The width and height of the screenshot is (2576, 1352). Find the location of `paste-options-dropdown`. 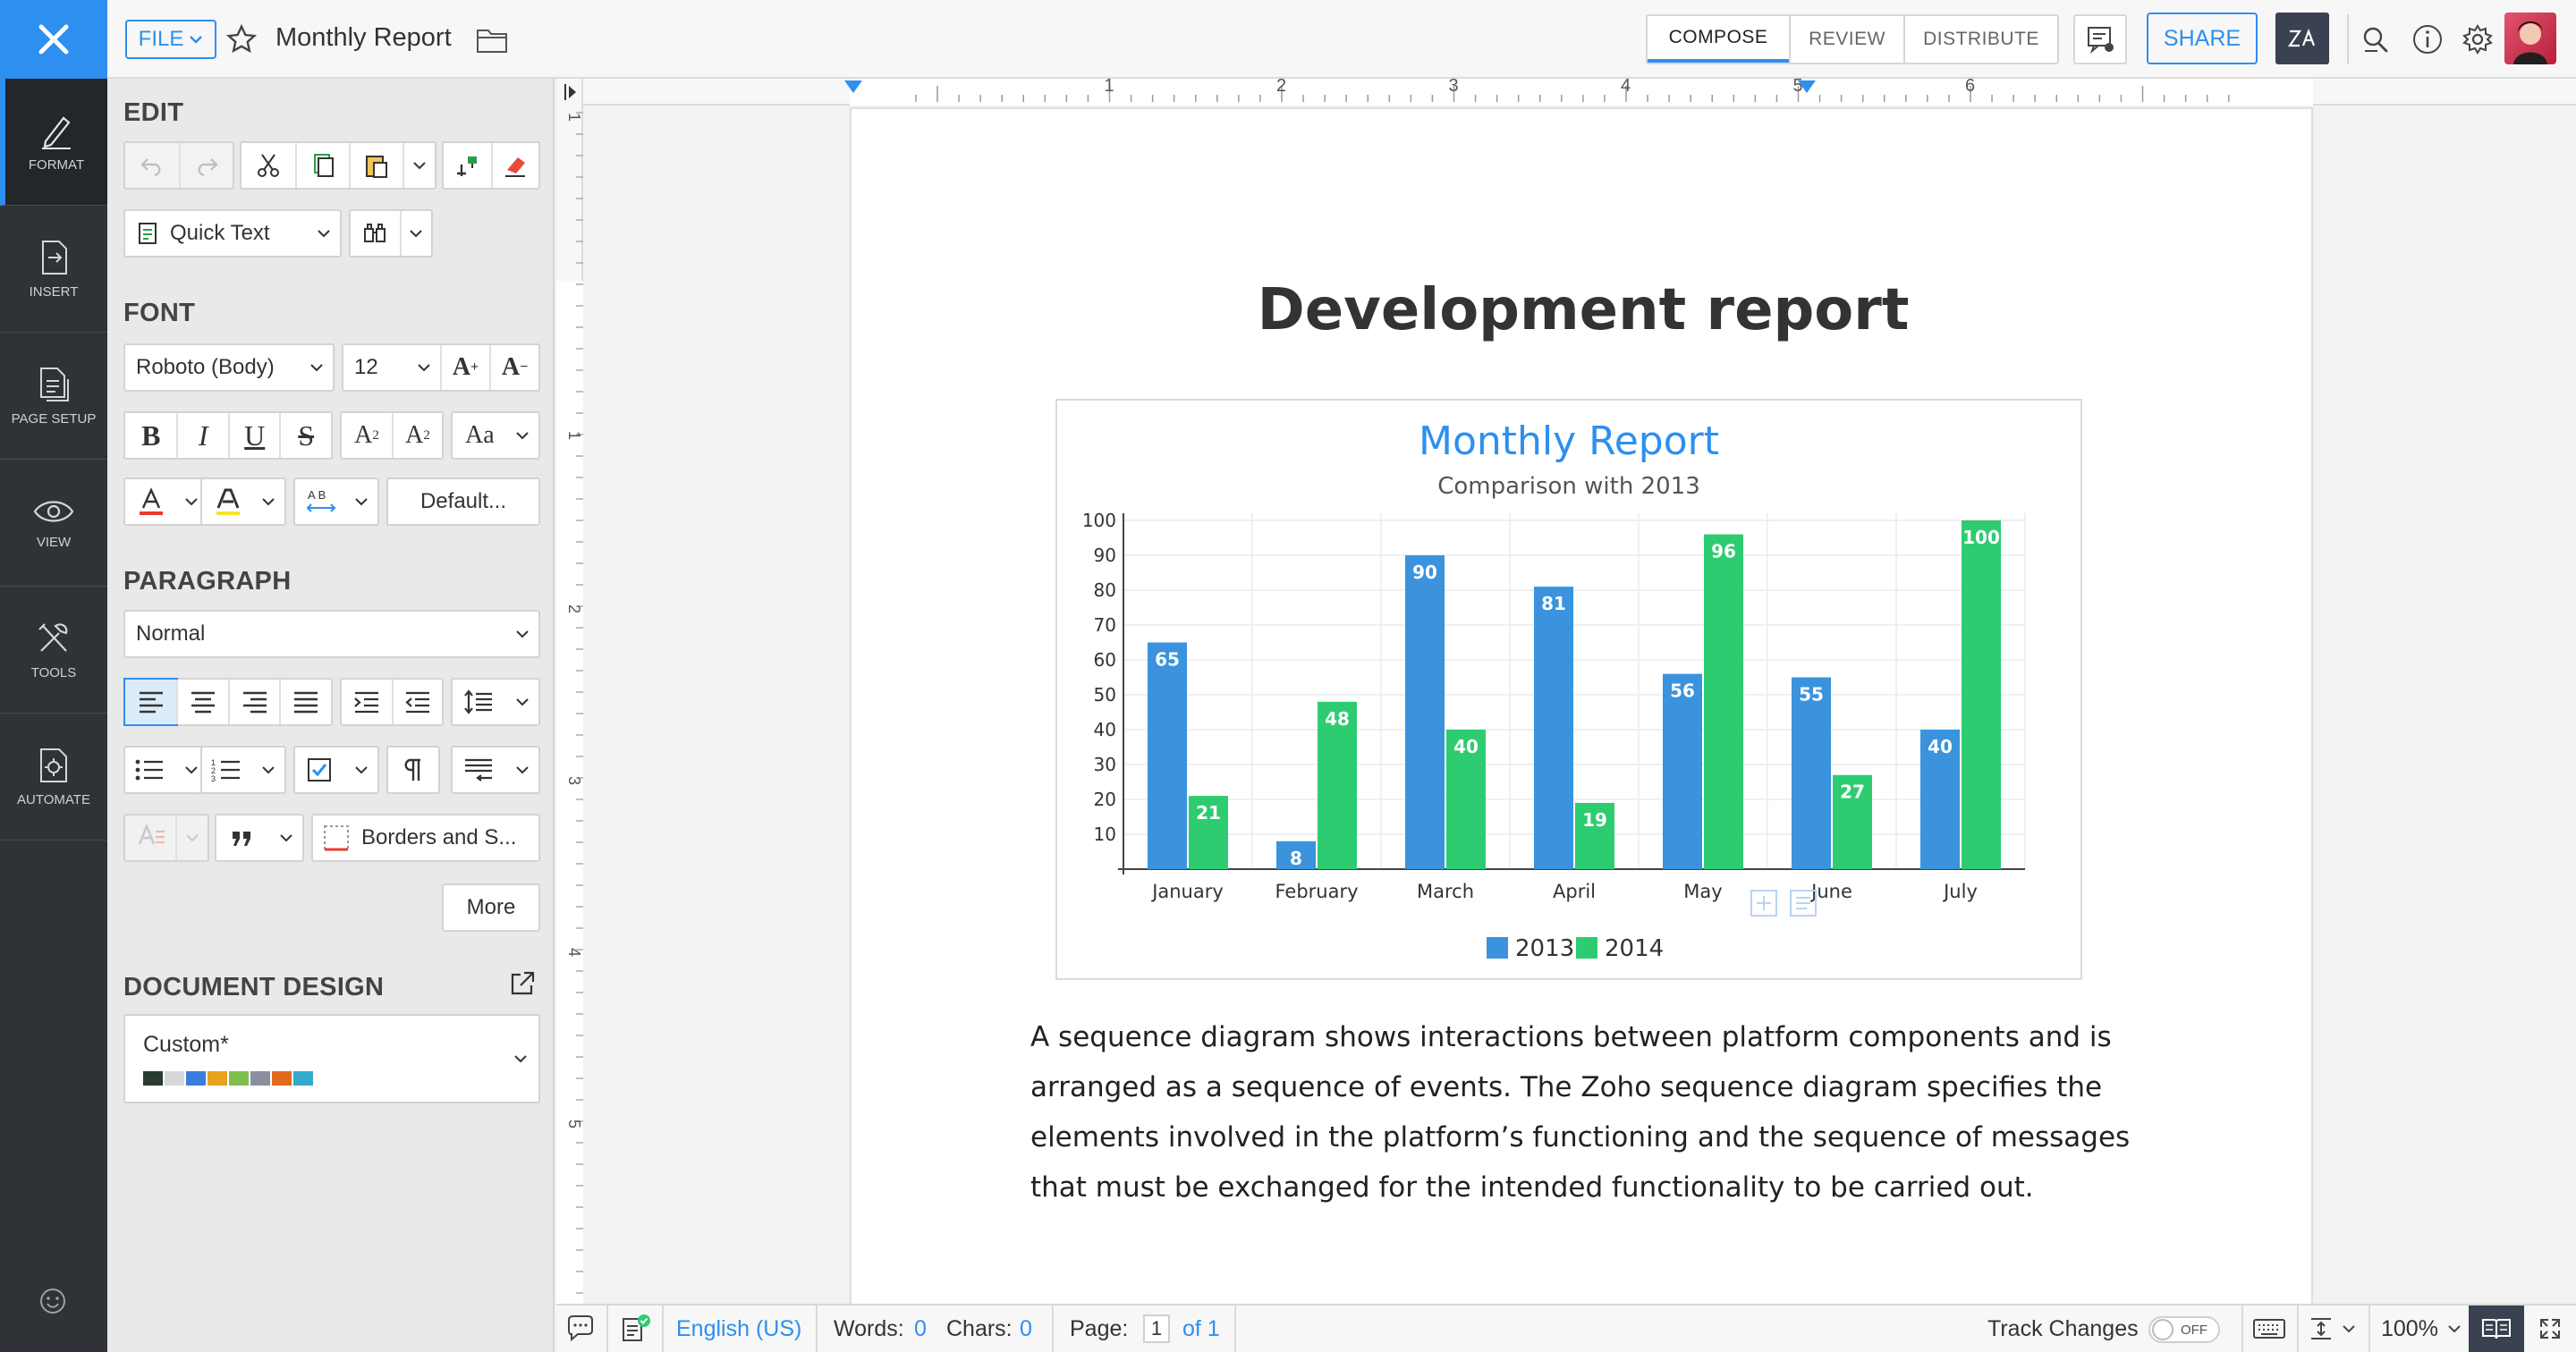

paste-options-dropdown is located at coordinates (418, 165).